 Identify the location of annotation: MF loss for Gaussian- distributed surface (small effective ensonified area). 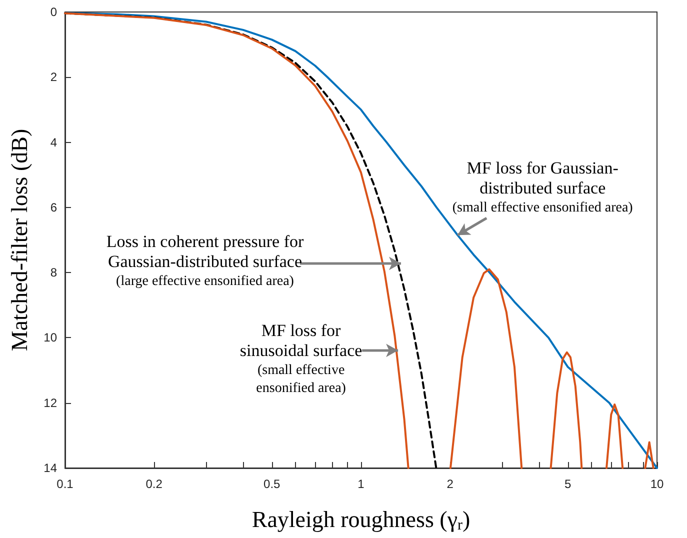
(543, 187).